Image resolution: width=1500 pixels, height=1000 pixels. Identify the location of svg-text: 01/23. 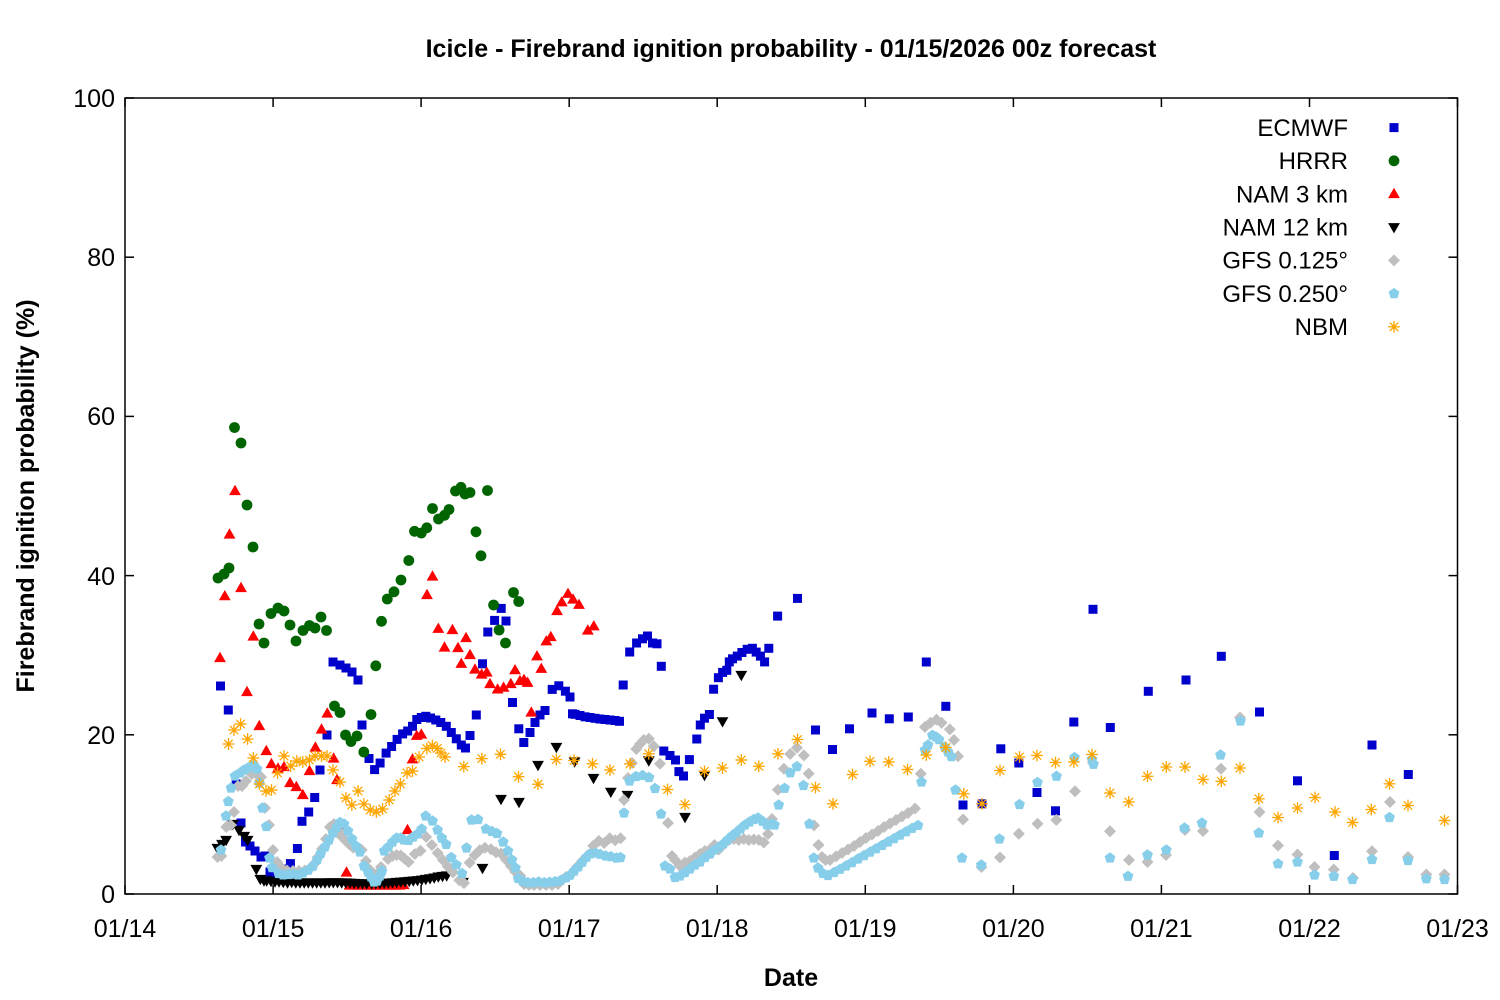
(1457, 929).